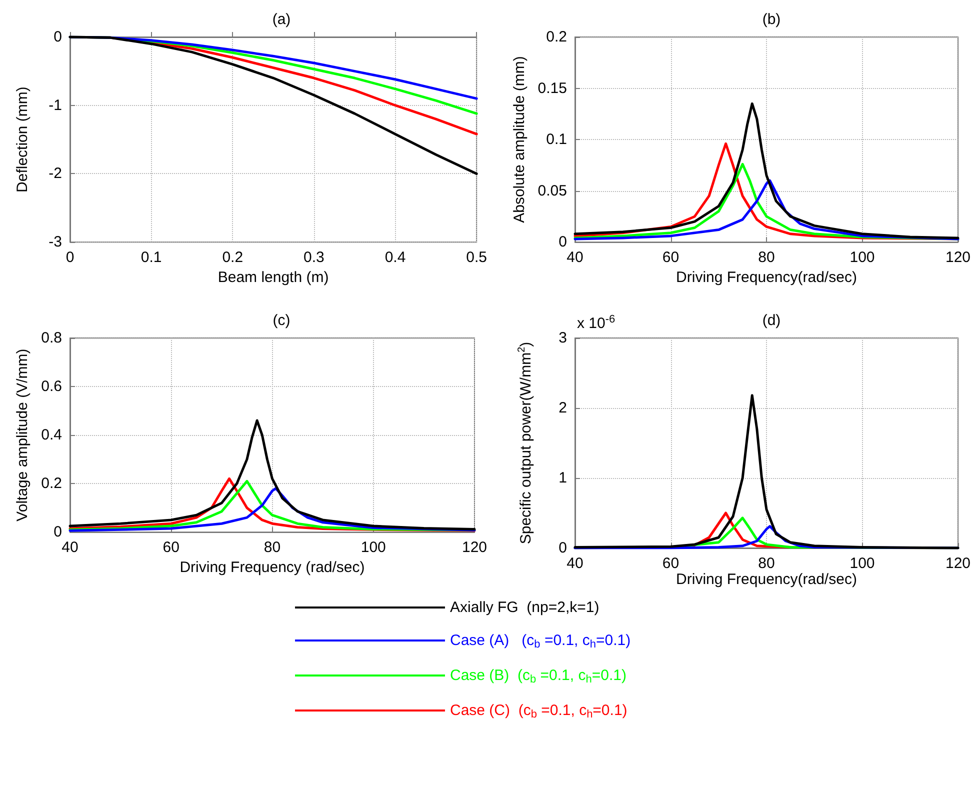 This screenshot has width=980, height=787. Describe the element at coordinates (273, 277) in the screenshot. I see `x-axis-title: Beam length (m)` at that location.